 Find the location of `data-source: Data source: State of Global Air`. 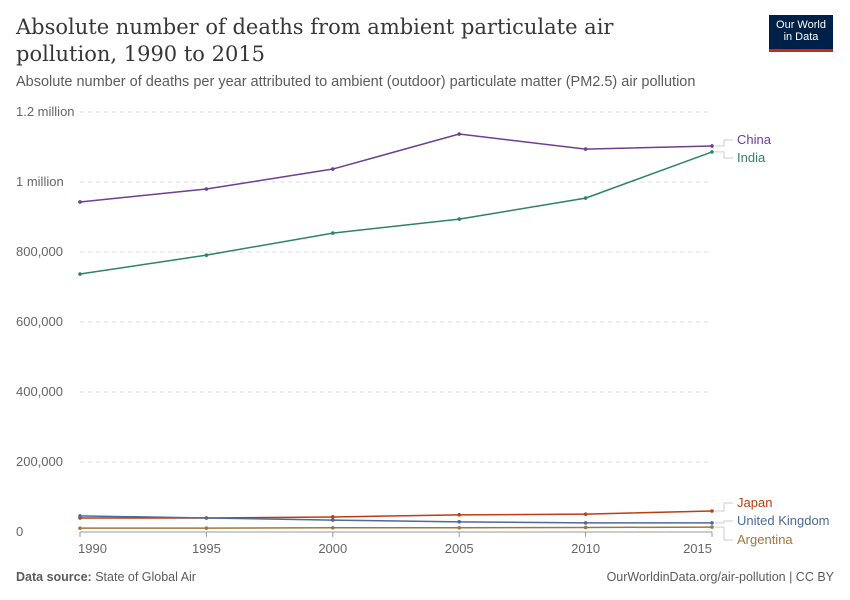

data-source: Data source: State of Global Air is located at coordinates (106, 577).